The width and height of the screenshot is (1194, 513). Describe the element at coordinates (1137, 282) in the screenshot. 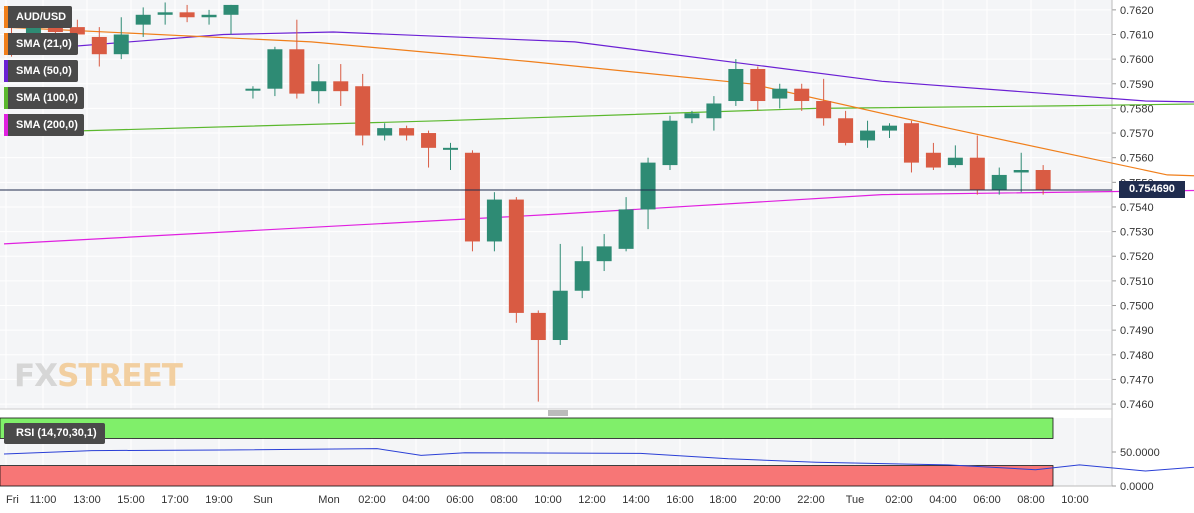

I see `y-tick-label: 0.7510` at that location.